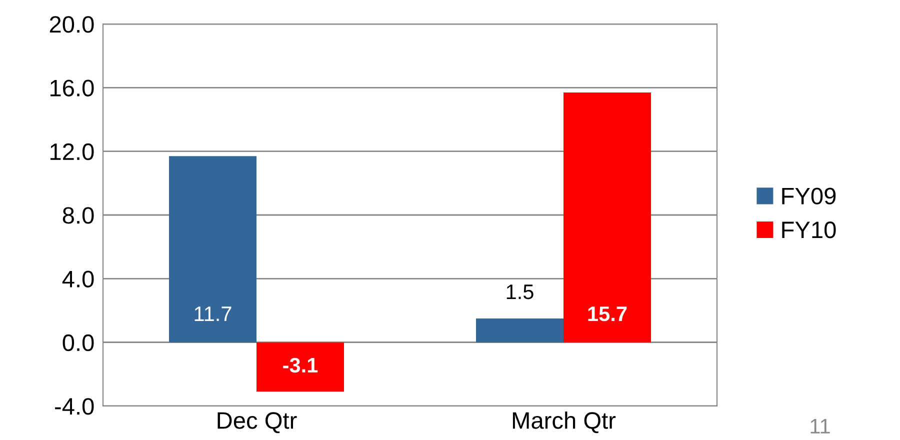 This screenshot has width=900, height=440. I want to click on data-label: 1.5, so click(520, 292).